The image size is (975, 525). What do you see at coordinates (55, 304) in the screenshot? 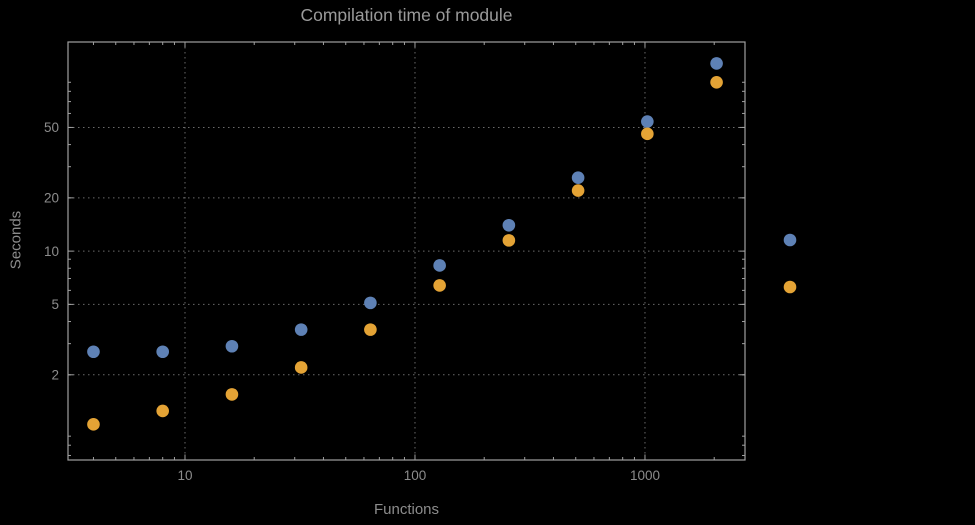
I see `y-tick-label: 5` at bounding box center [55, 304].